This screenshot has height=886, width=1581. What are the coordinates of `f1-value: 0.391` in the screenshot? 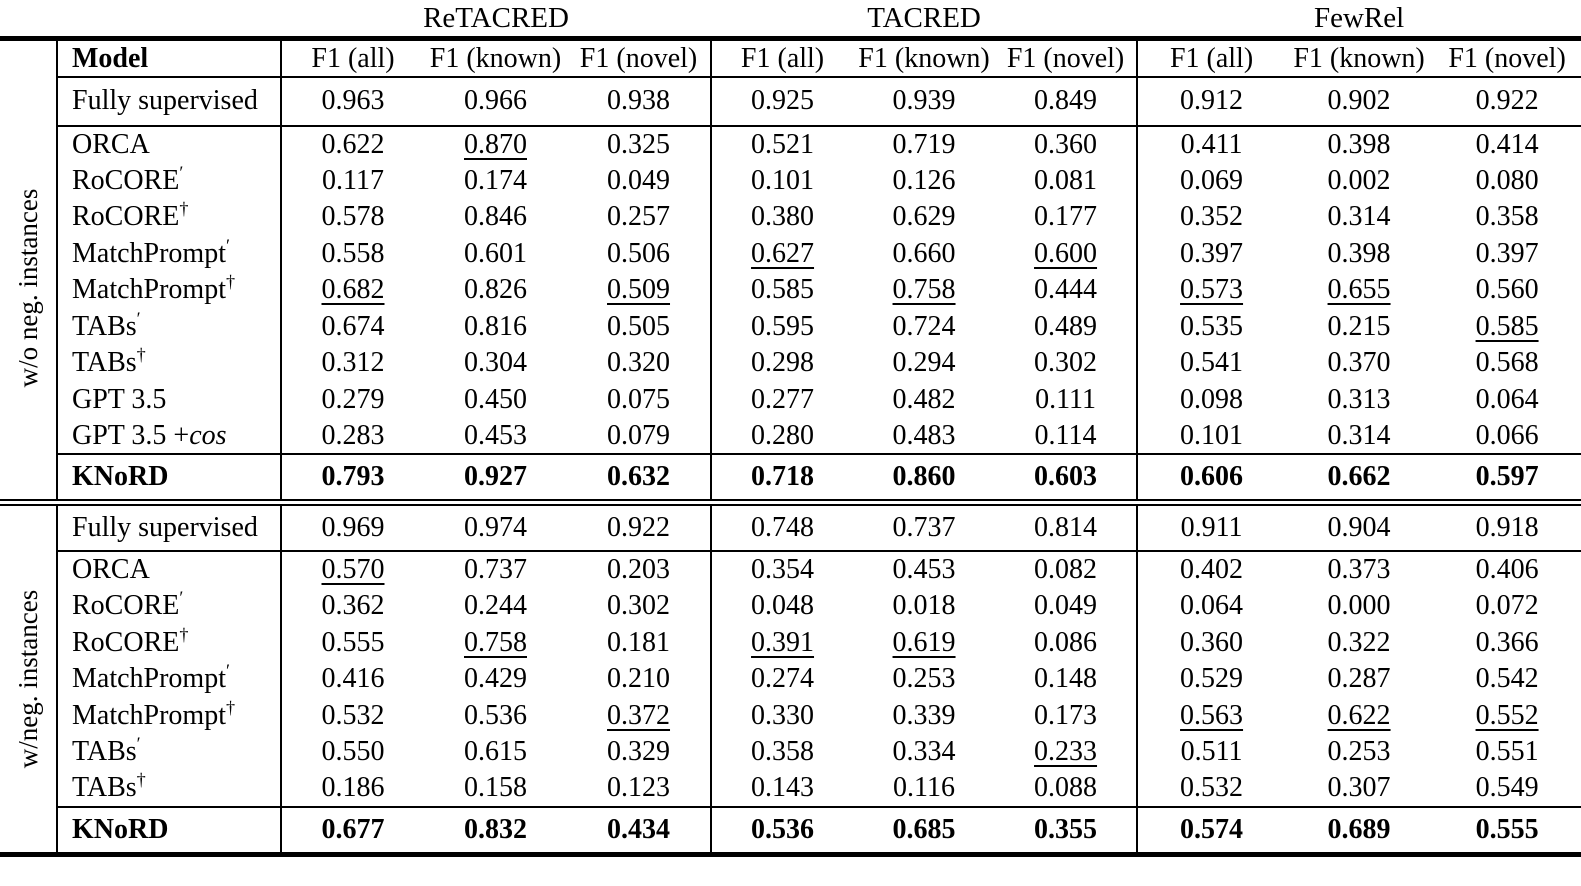 It's located at (783, 642).